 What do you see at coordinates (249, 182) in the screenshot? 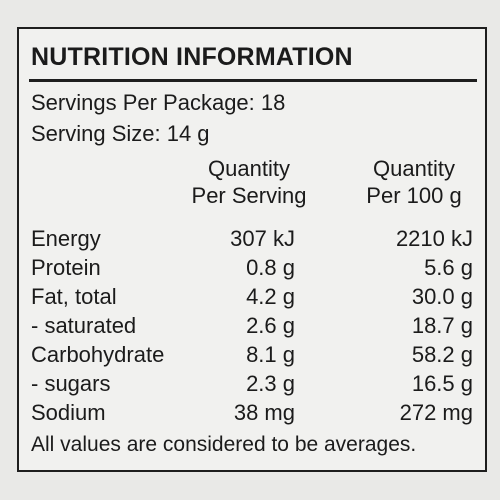
I see `column-header-per-serving: Quantity Per Serving` at bounding box center [249, 182].